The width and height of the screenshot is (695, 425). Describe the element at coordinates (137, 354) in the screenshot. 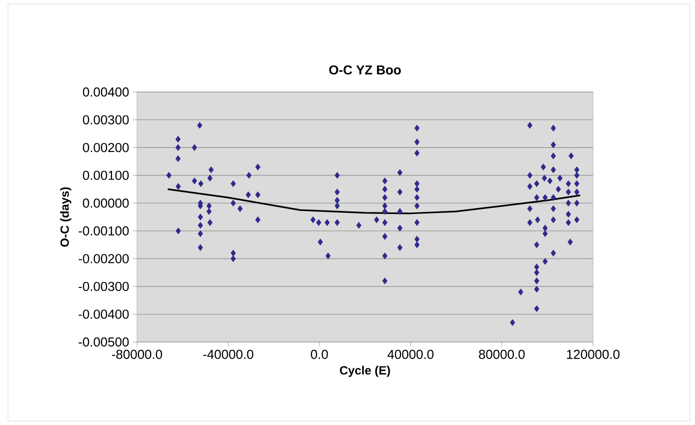

I see `x-tick-label: -80000.0` at that location.